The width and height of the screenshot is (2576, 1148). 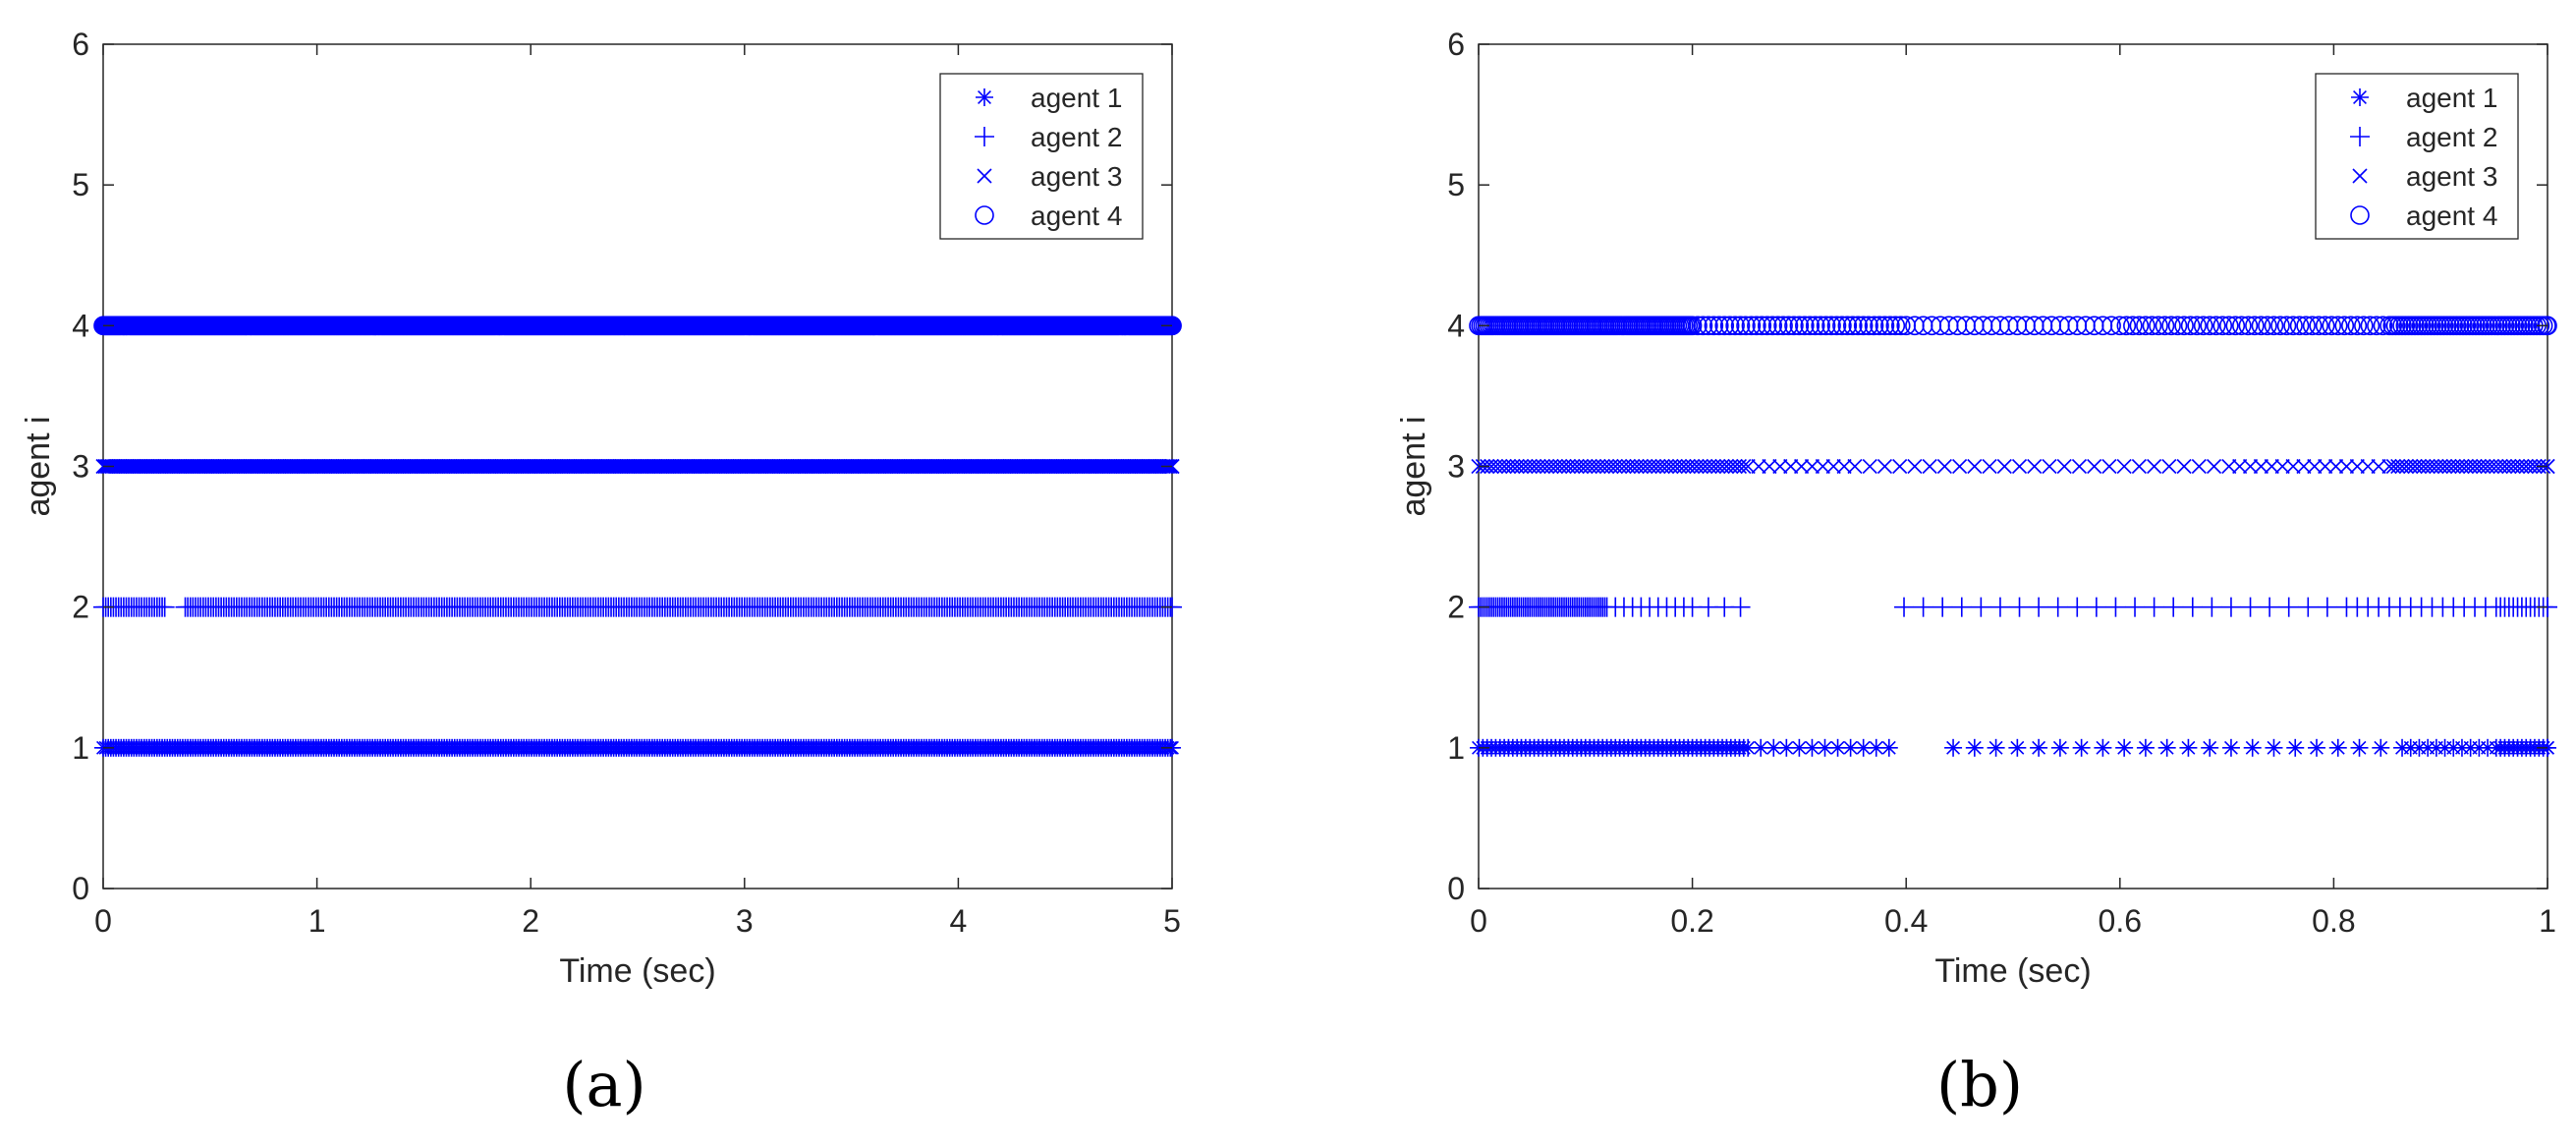 What do you see at coordinates (1906, 921) in the screenshot?
I see `x-tick-label: 0.4` at bounding box center [1906, 921].